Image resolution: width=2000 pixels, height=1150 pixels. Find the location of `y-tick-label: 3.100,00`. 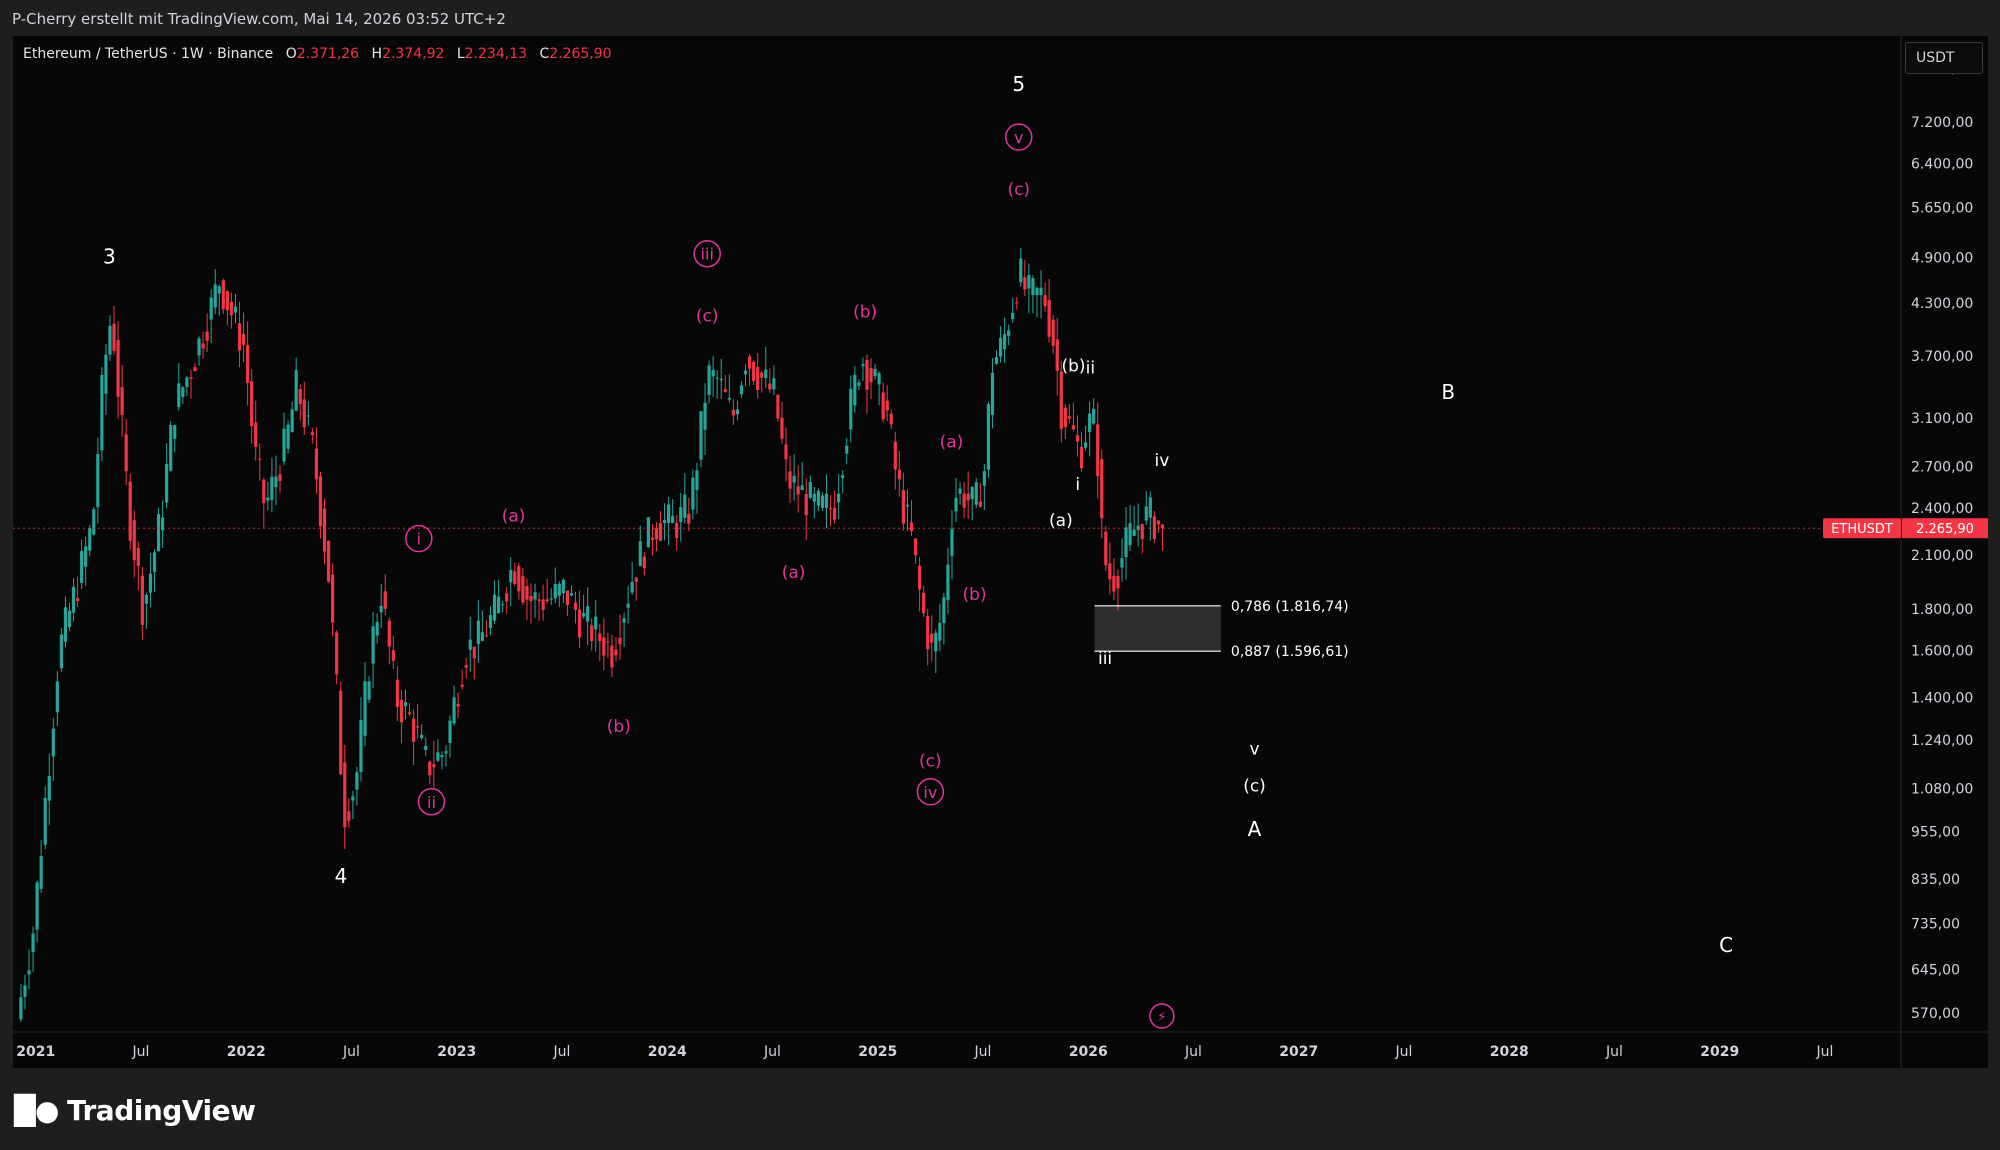

y-tick-label: 3.100,00 is located at coordinates (1942, 419).